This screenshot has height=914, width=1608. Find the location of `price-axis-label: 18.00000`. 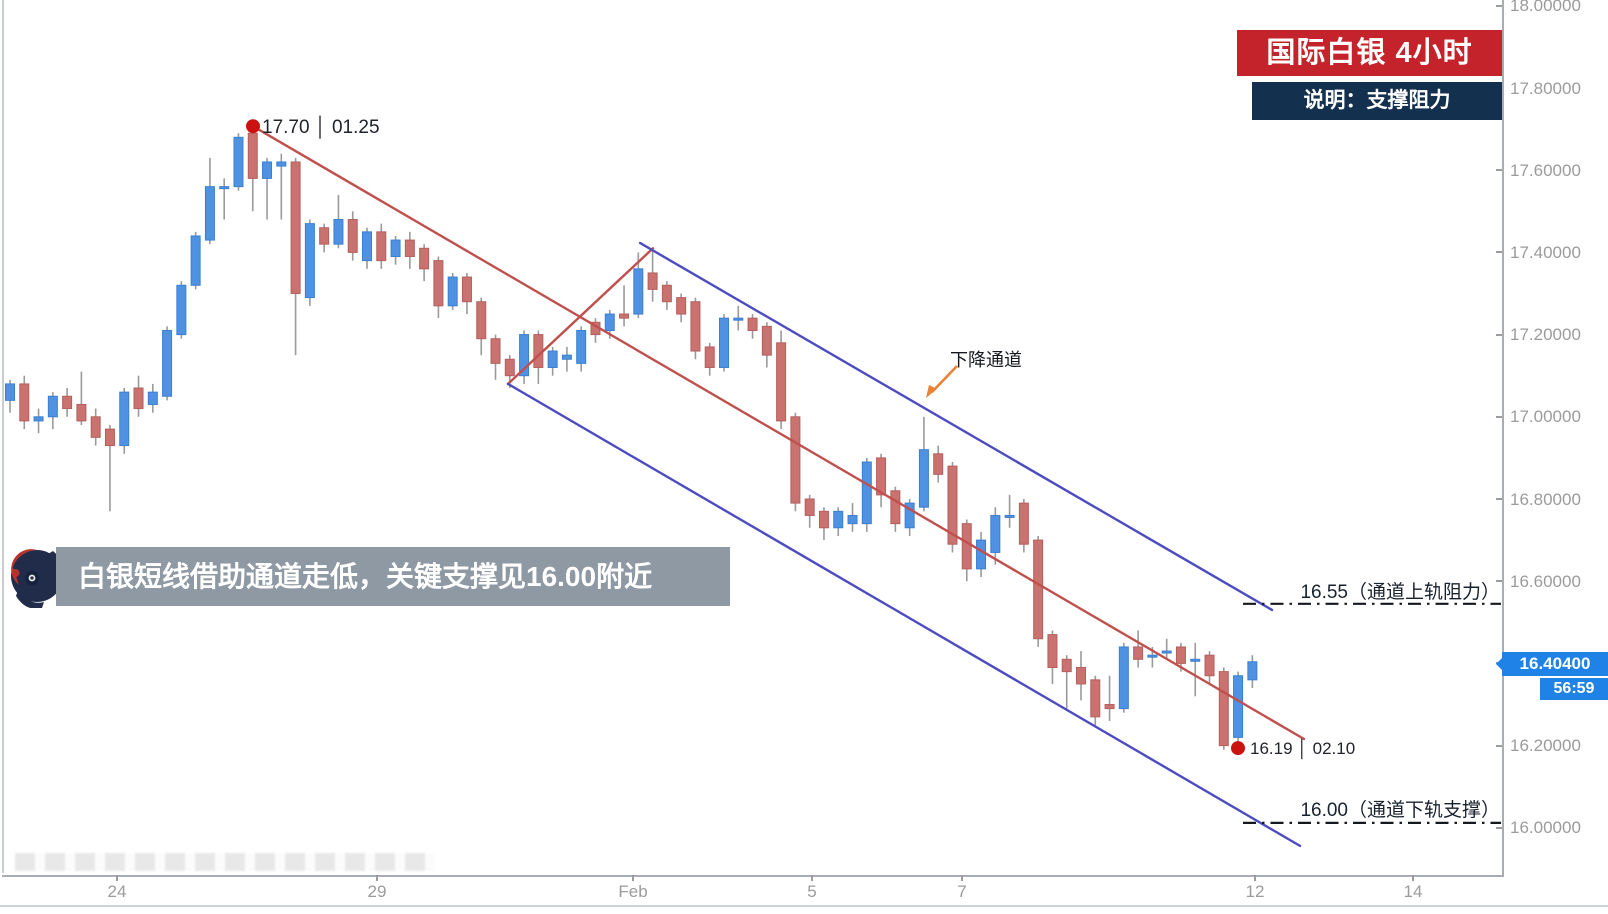

price-axis-label: 18.00000 is located at coordinates (1545, 8).